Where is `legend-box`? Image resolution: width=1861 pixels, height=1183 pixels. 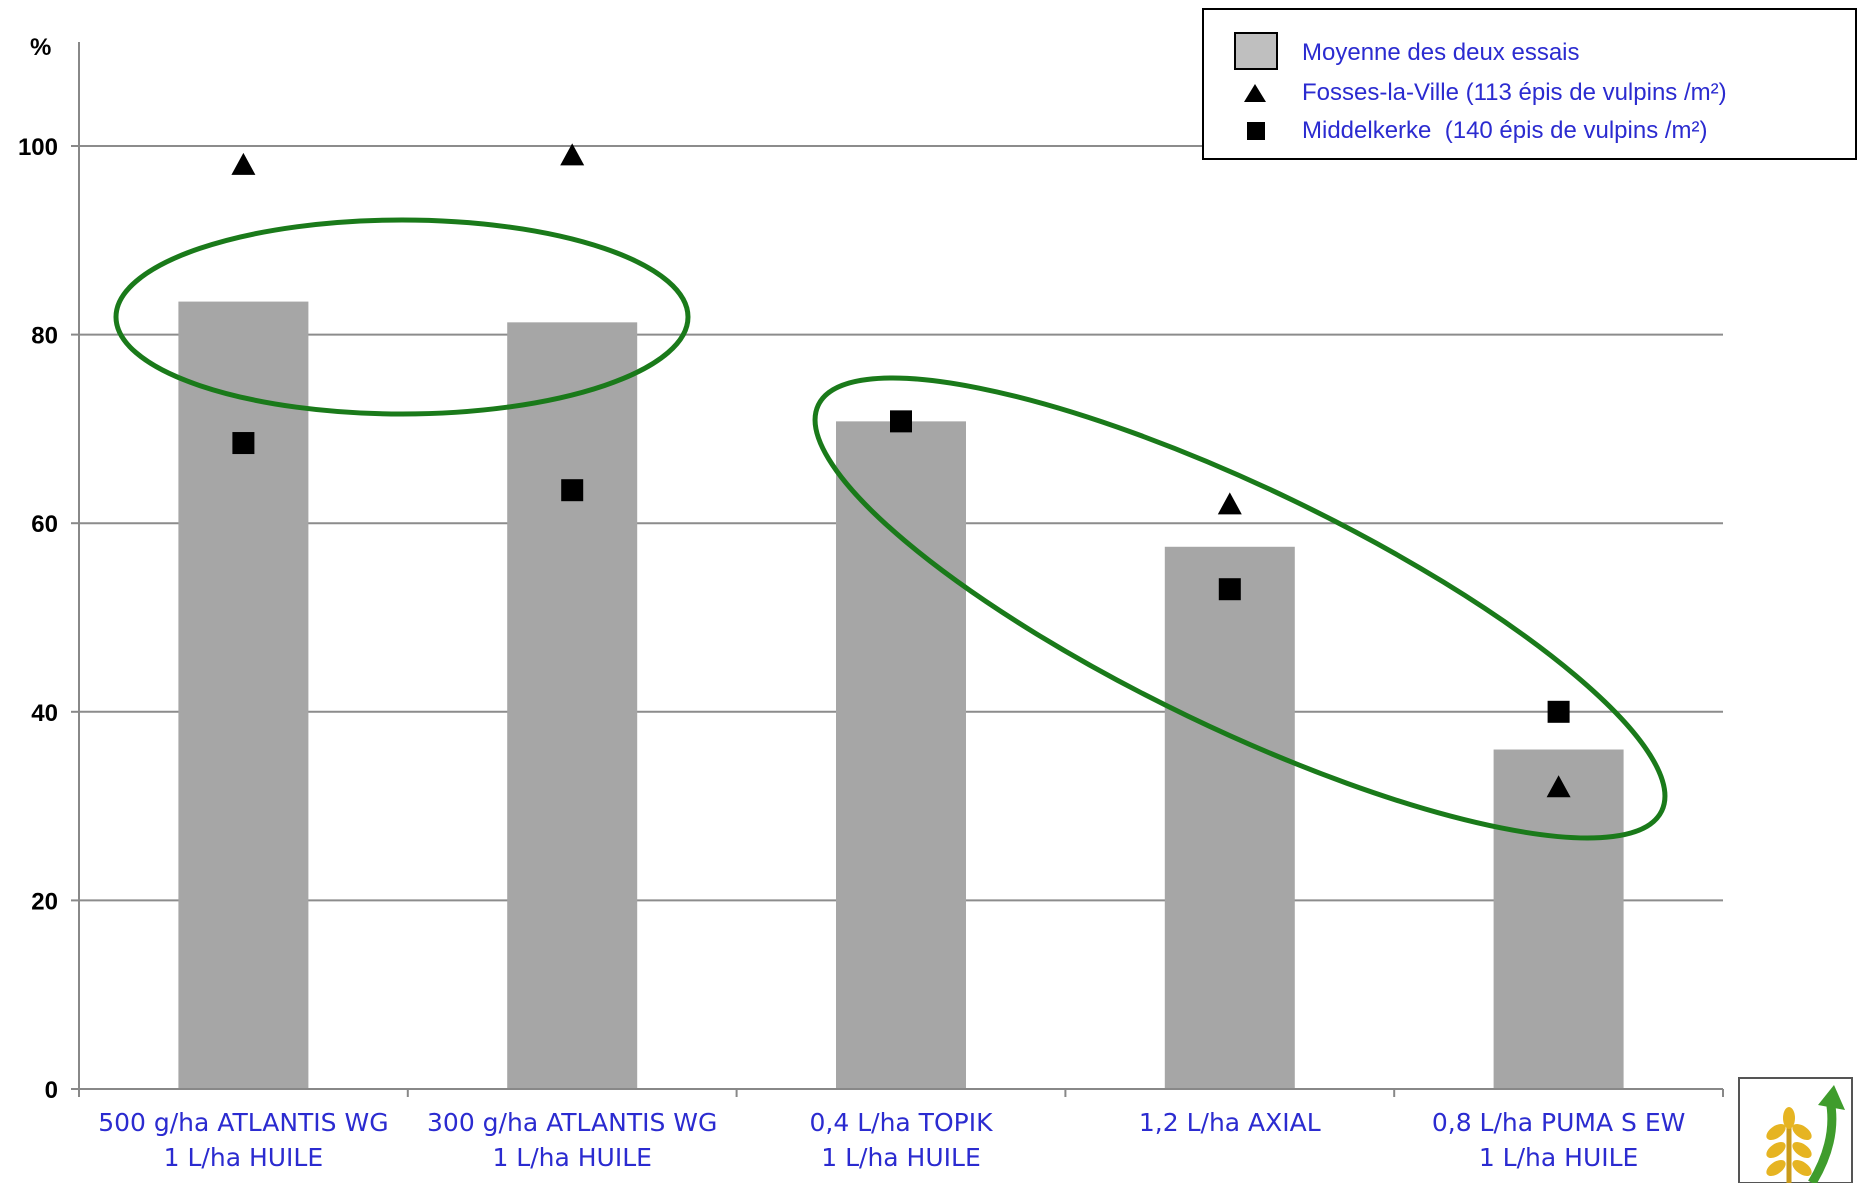
legend-box is located at coordinates (1529, 84).